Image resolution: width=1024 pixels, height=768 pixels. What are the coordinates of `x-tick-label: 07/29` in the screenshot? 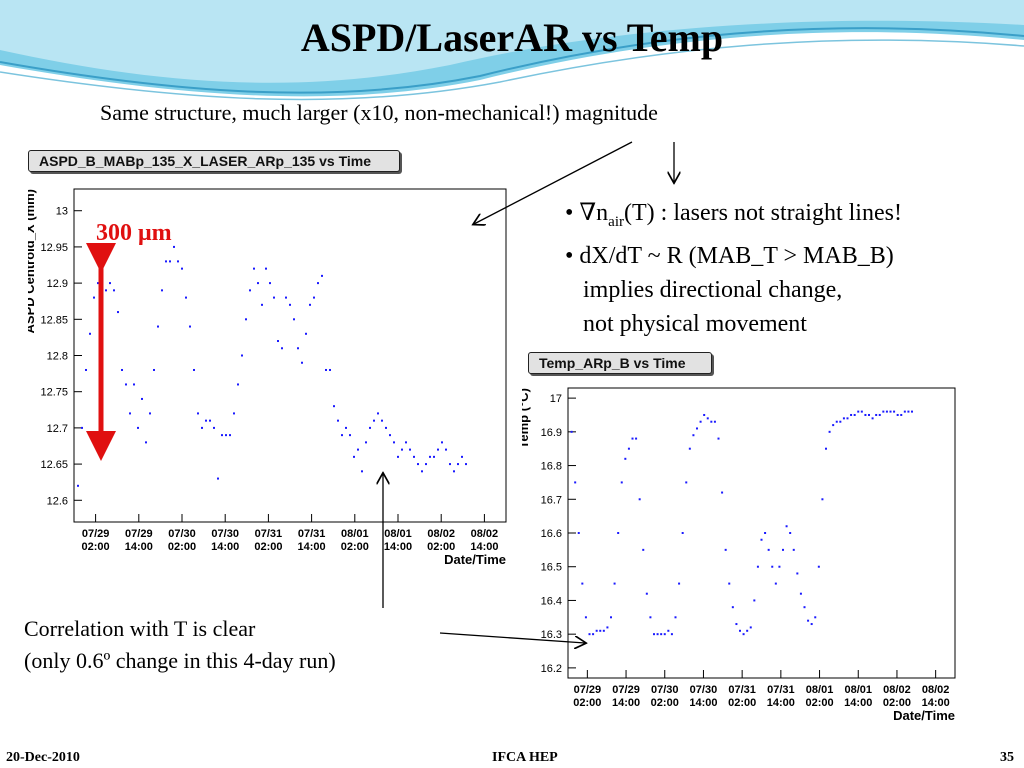 It's located at (96, 534).